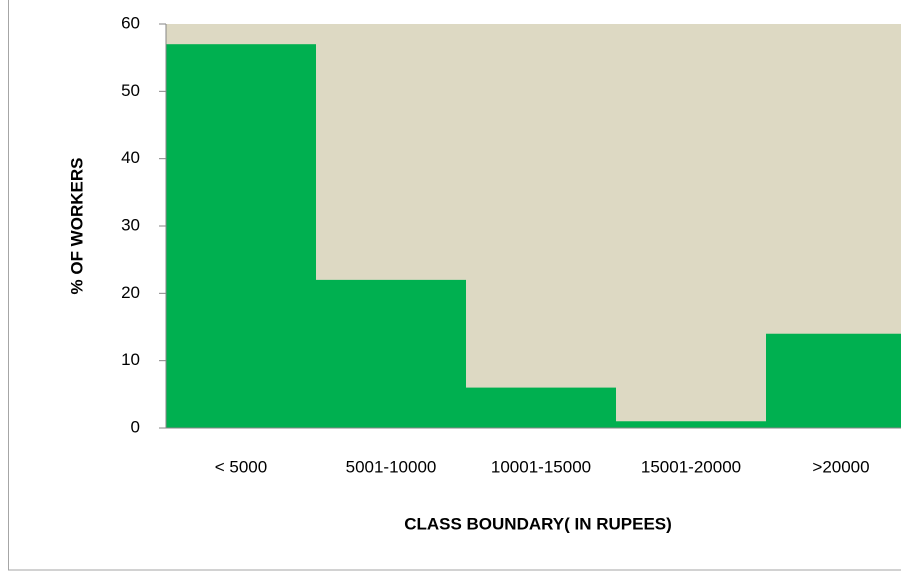 This screenshot has height=578, width=901. I want to click on x-tick-label: 15001-20000, so click(691, 466).